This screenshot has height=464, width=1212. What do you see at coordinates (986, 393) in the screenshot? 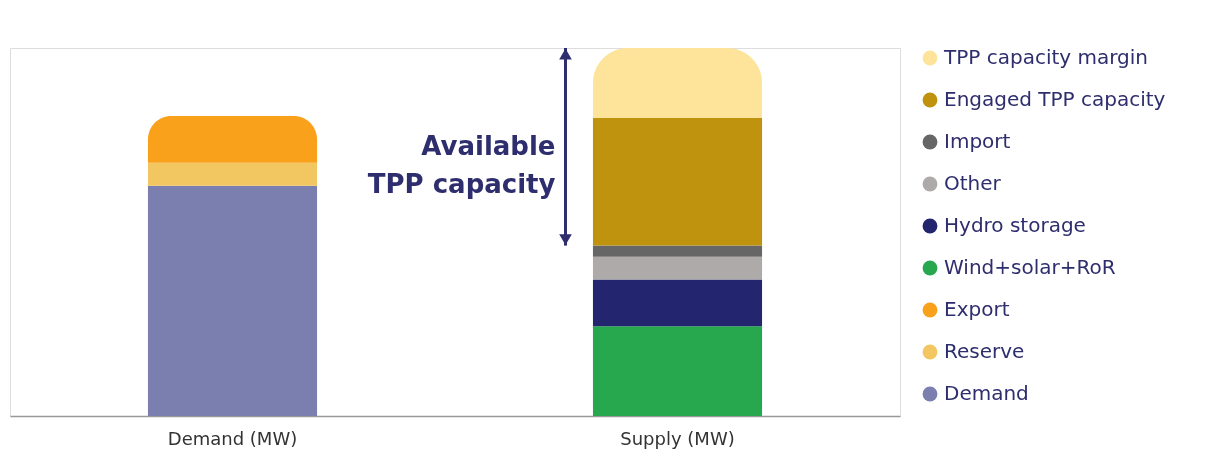
I see `legend-label: Demand` at bounding box center [986, 393].